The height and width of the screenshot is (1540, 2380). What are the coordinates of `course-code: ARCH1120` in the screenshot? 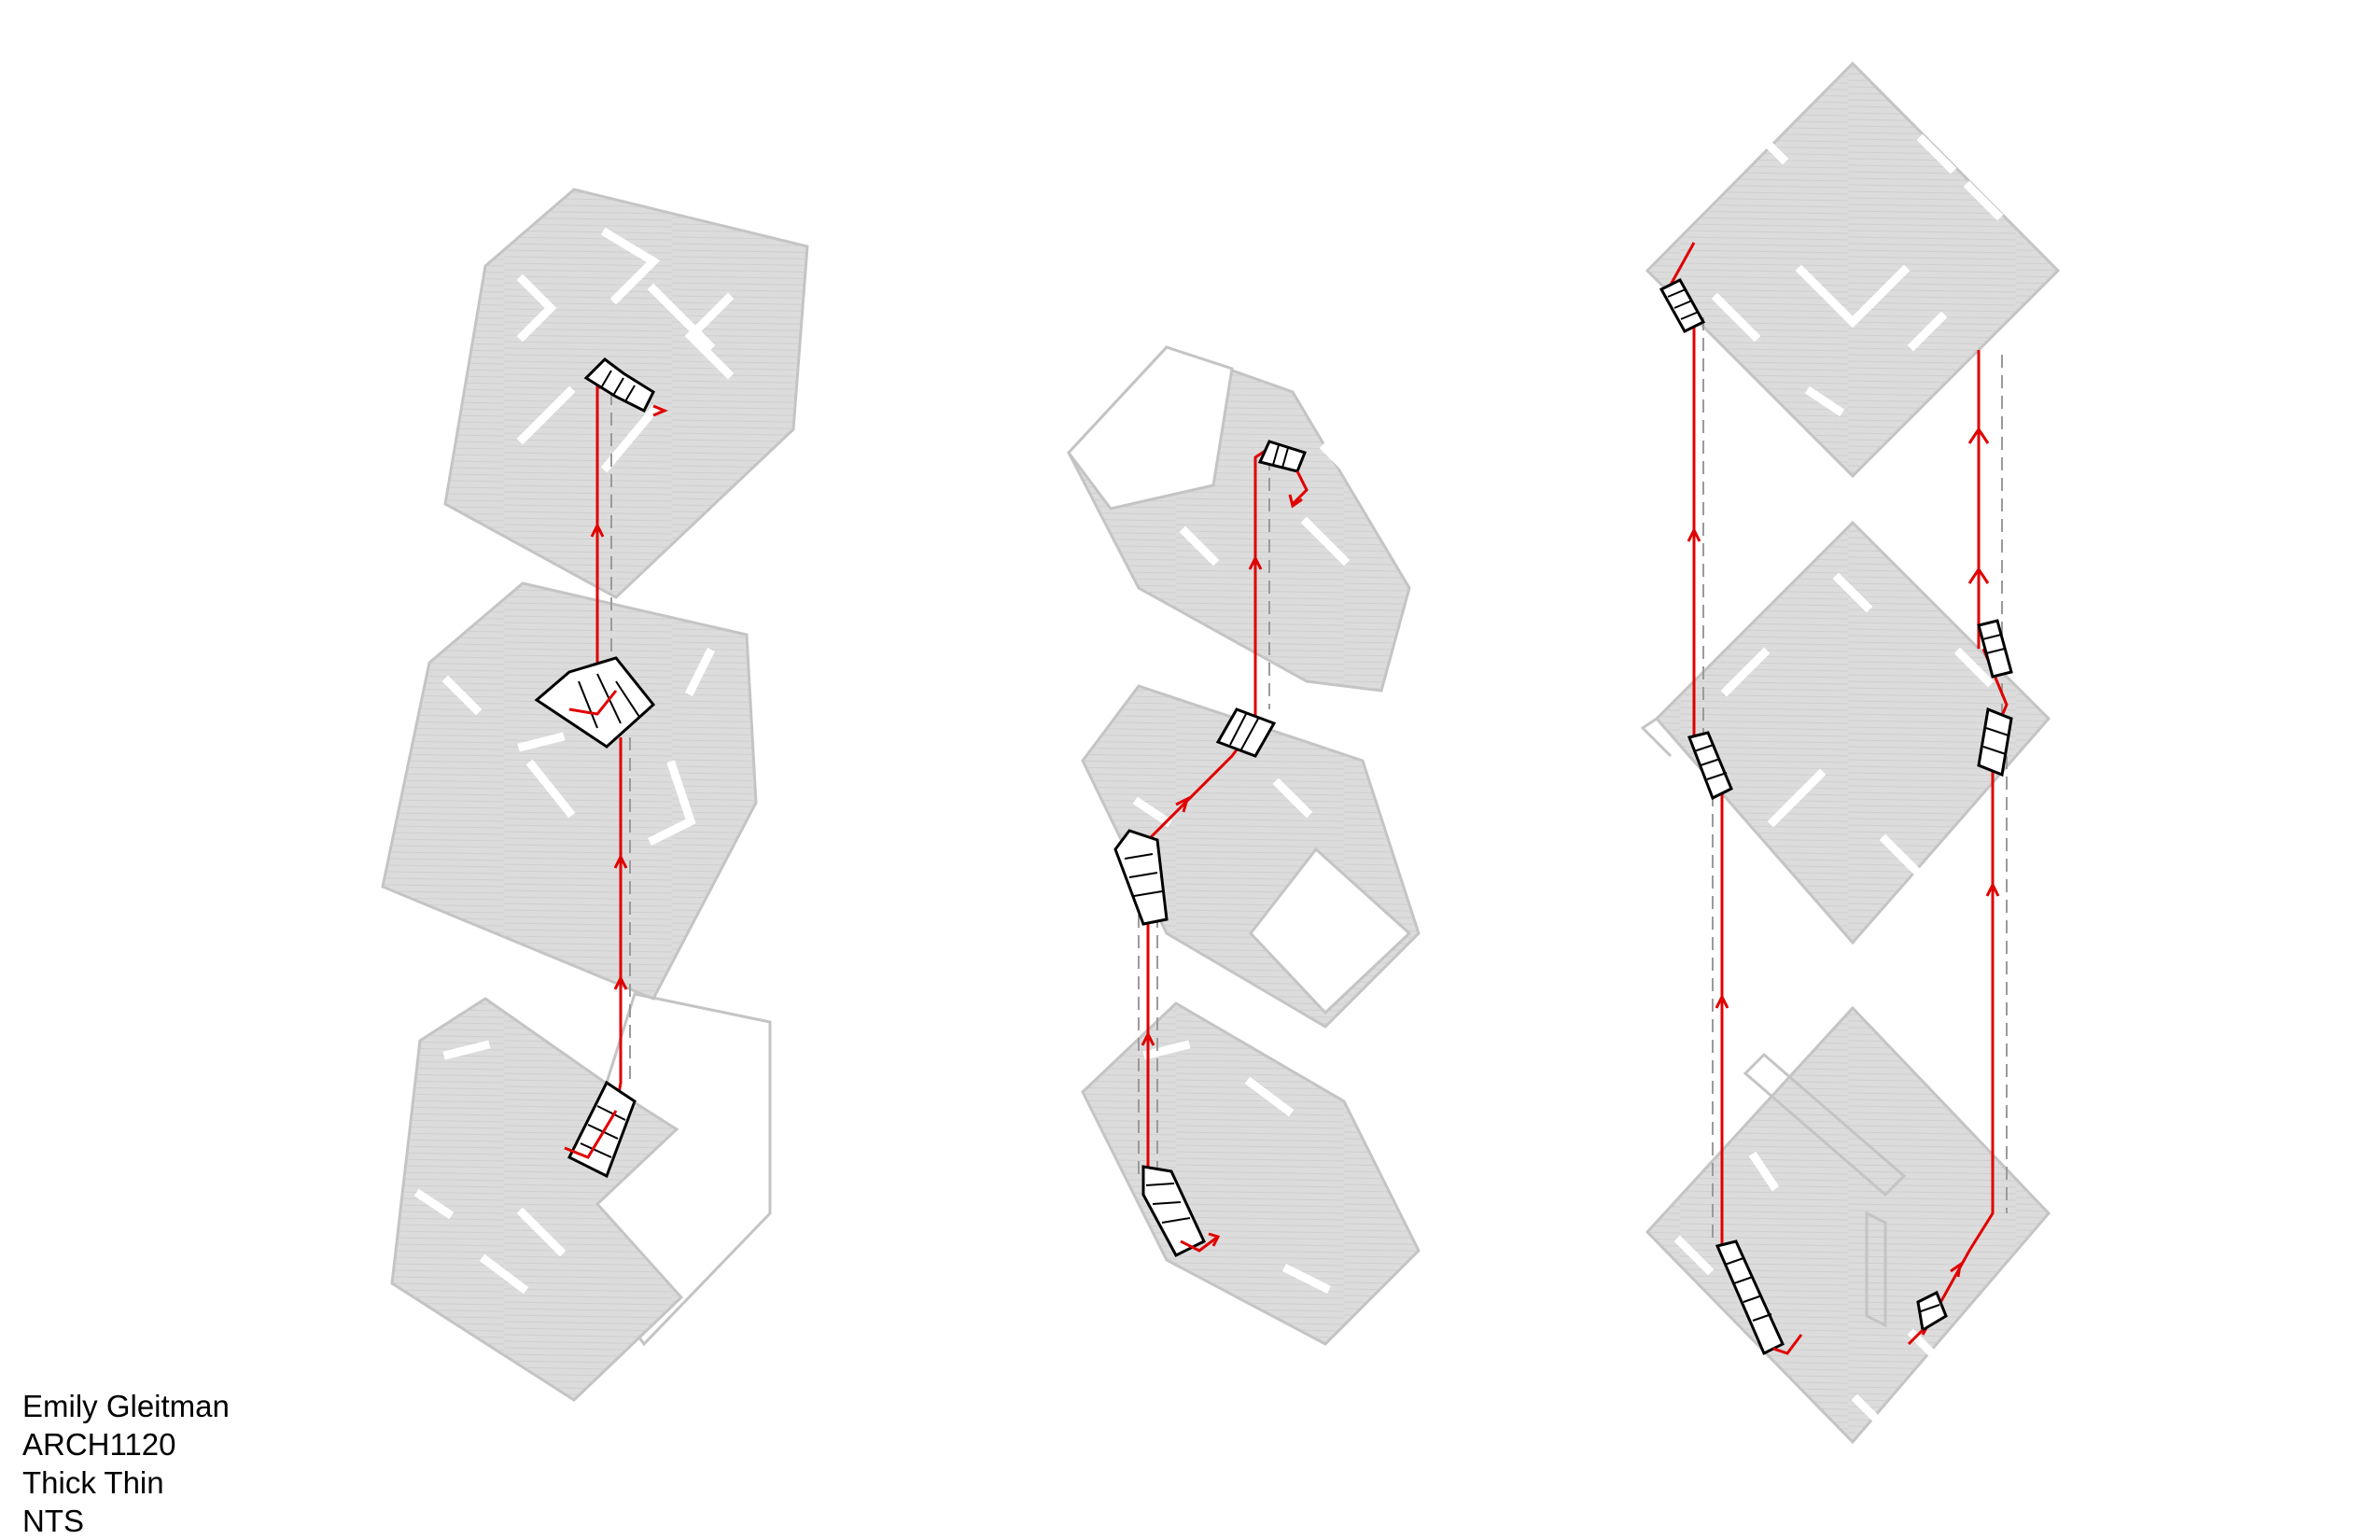 It's located at (99, 1444).